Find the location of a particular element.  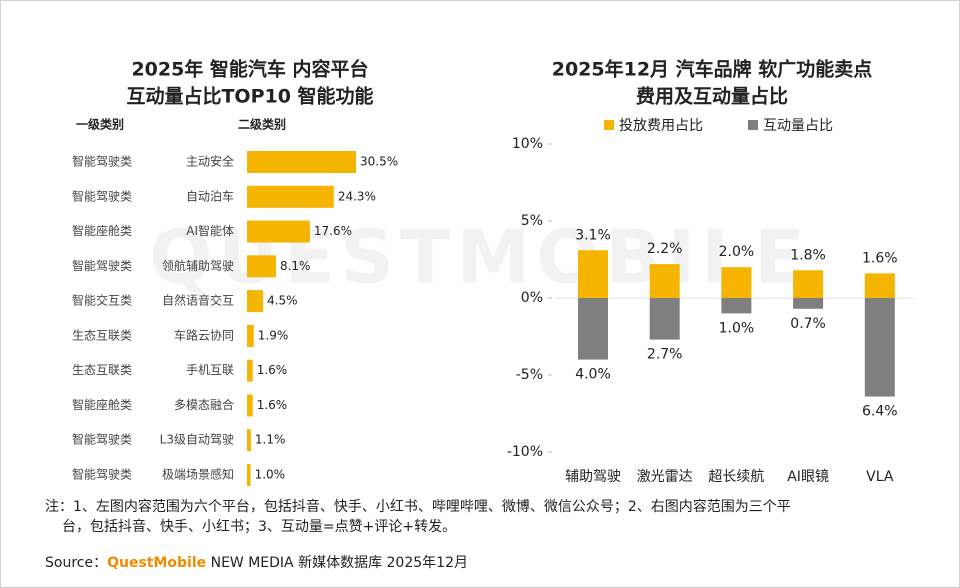

value-label: 4.5% is located at coordinates (282, 301).